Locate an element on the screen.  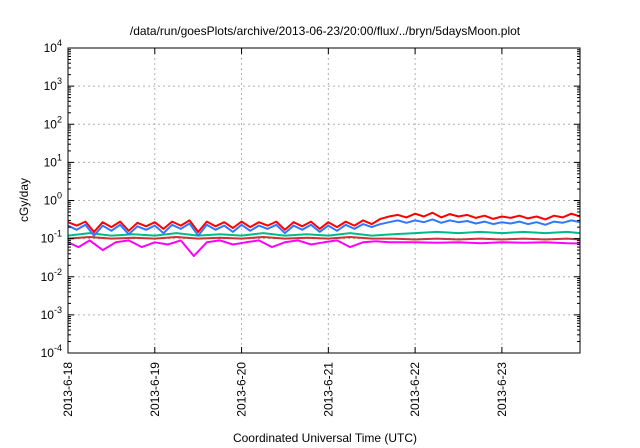
y-tick-label: 10⁴ is located at coordinates (53, 46).